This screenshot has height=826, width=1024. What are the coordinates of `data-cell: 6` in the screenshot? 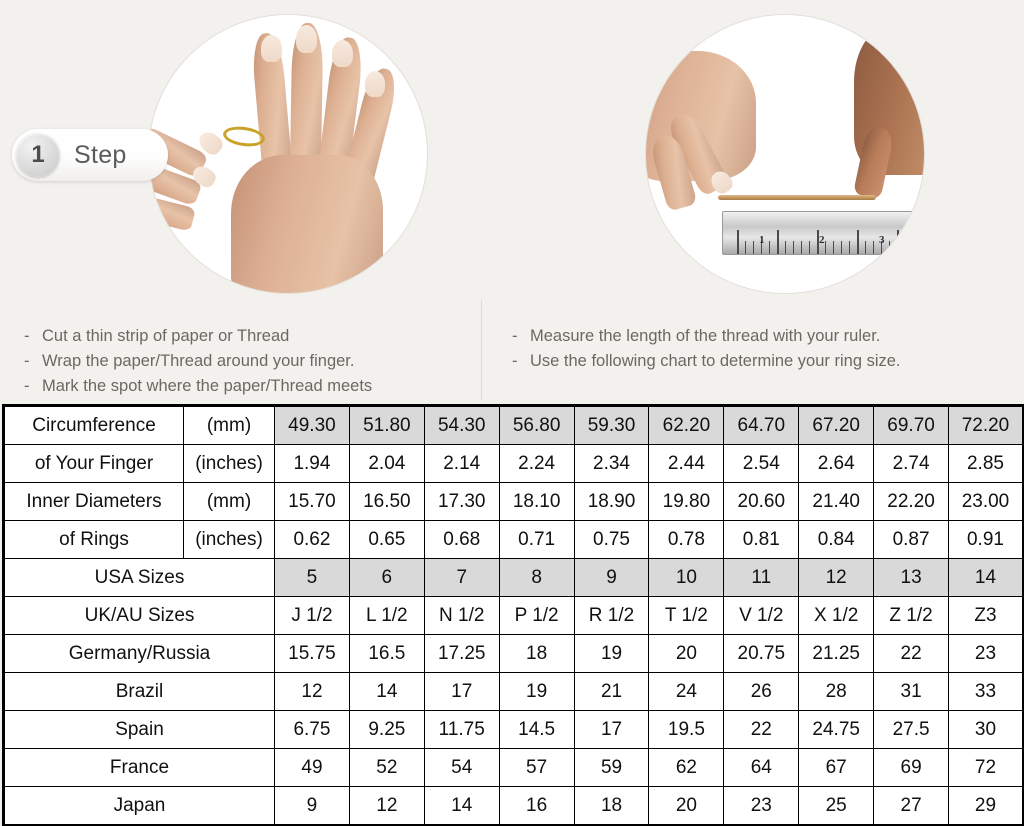 It's located at (386, 577).